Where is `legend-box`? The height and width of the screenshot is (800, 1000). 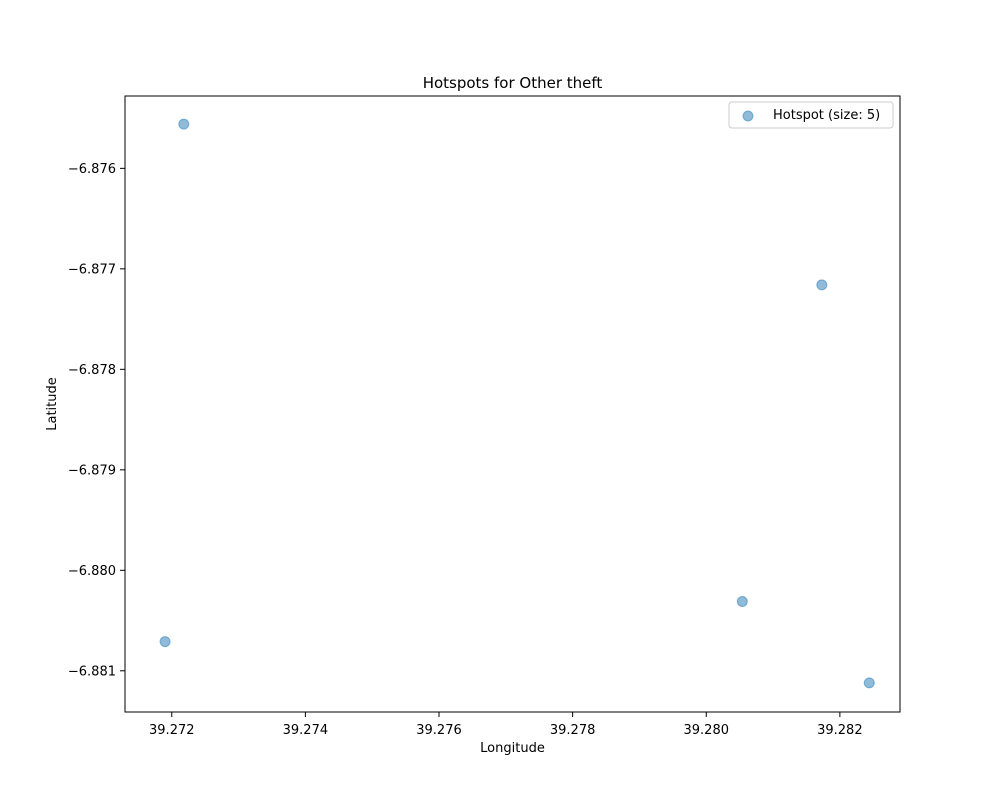
legend-box is located at coordinates (811, 115).